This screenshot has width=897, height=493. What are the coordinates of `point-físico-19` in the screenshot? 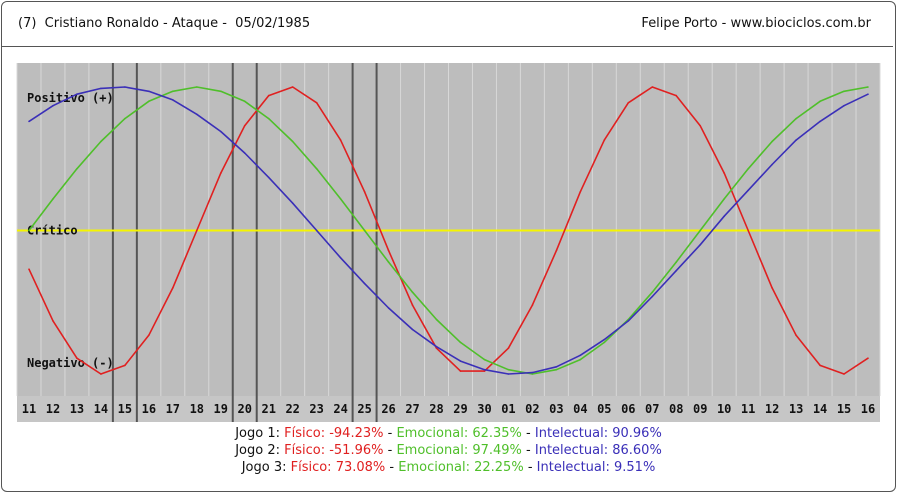 It's located at (484, 371).